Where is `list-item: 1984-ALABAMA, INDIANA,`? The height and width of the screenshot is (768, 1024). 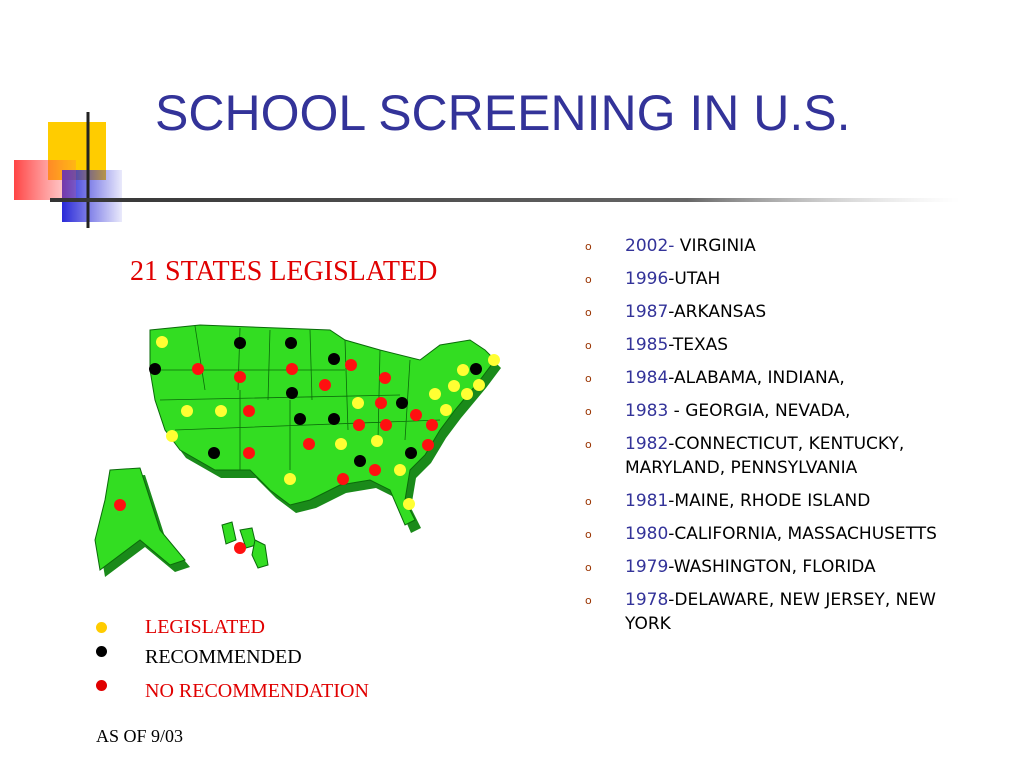 list-item: 1984-ALABAMA, INDIANA, is located at coordinates (785, 378).